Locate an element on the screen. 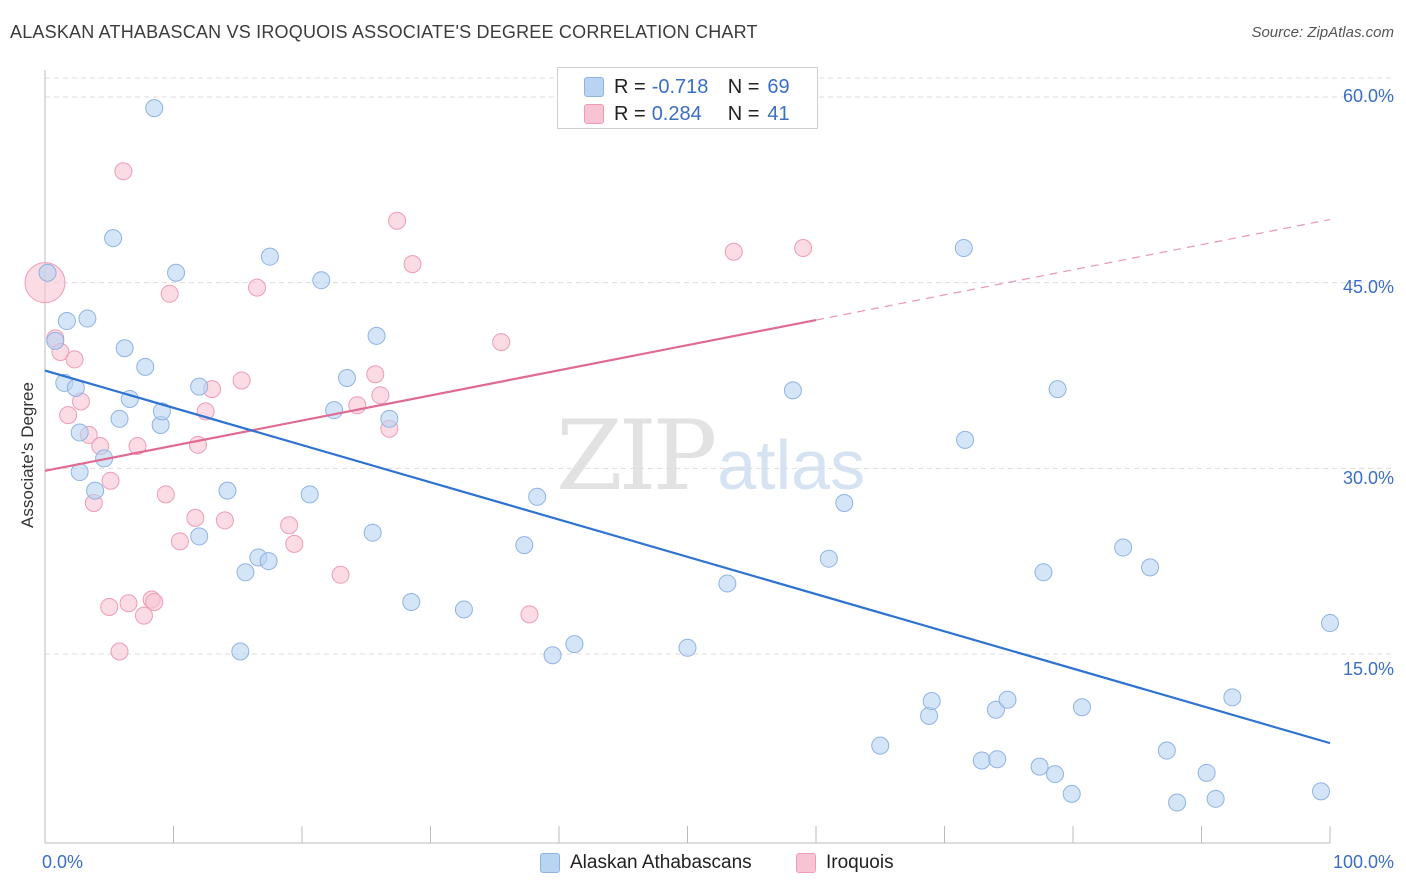 Image resolution: width=1406 pixels, height=892 pixels. legend-r-value: 0.284 is located at coordinates (676, 113).